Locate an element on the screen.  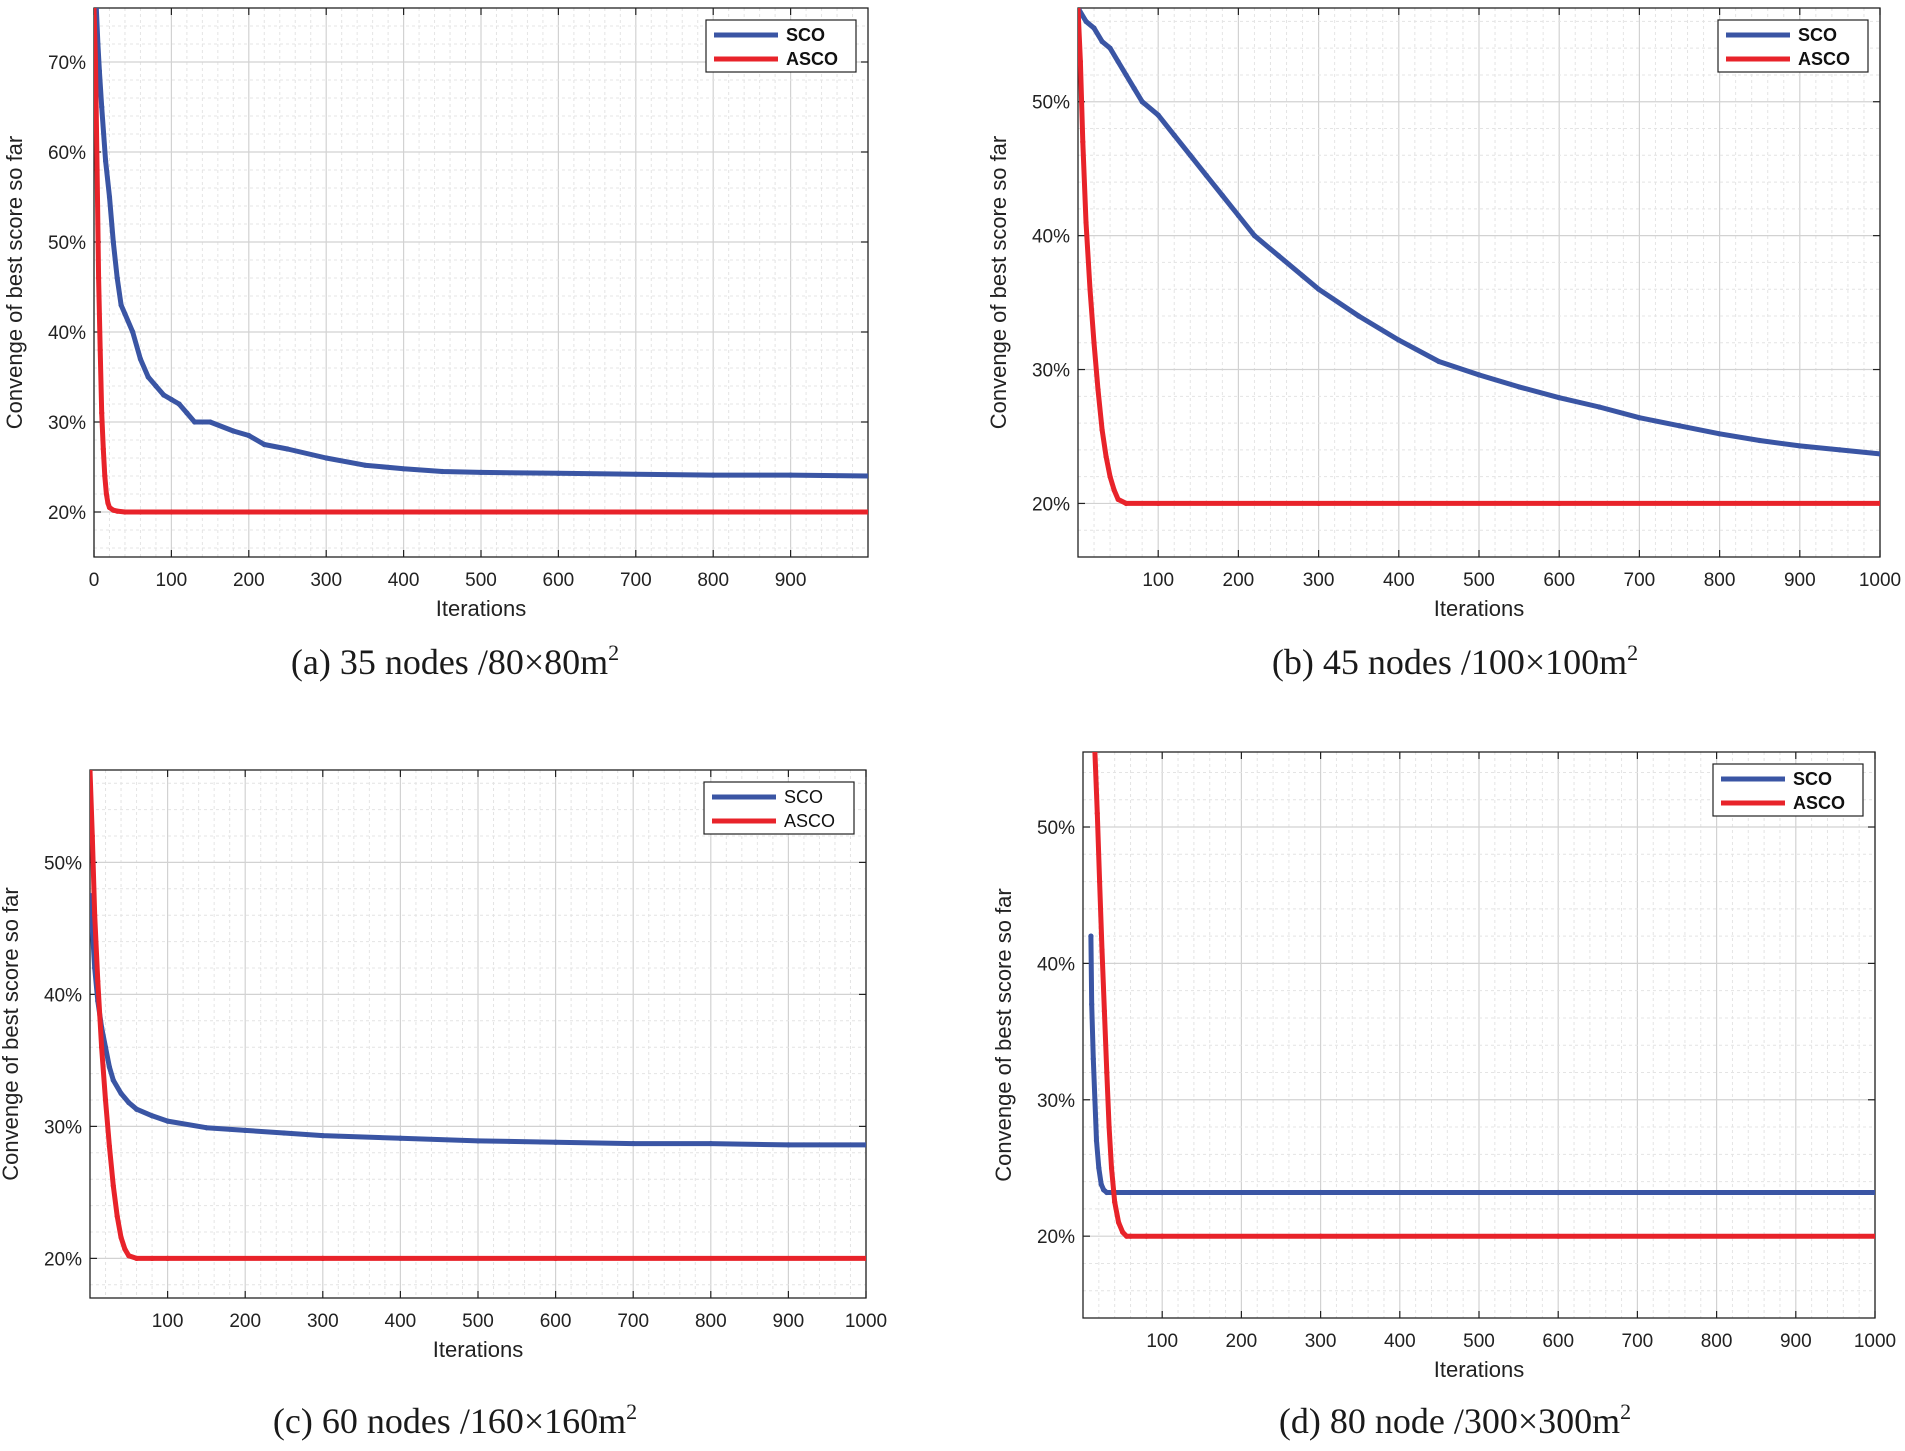
chart-d-x-tick-label: 100 is located at coordinates (1162, 1341).